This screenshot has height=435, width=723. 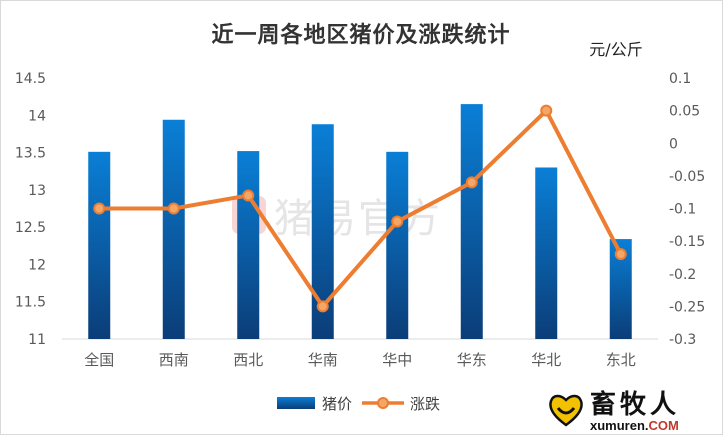 What do you see at coordinates (635, 405) in the screenshot?
I see `logo-cn-text: 畜牧人` at bounding box center [635, 405].